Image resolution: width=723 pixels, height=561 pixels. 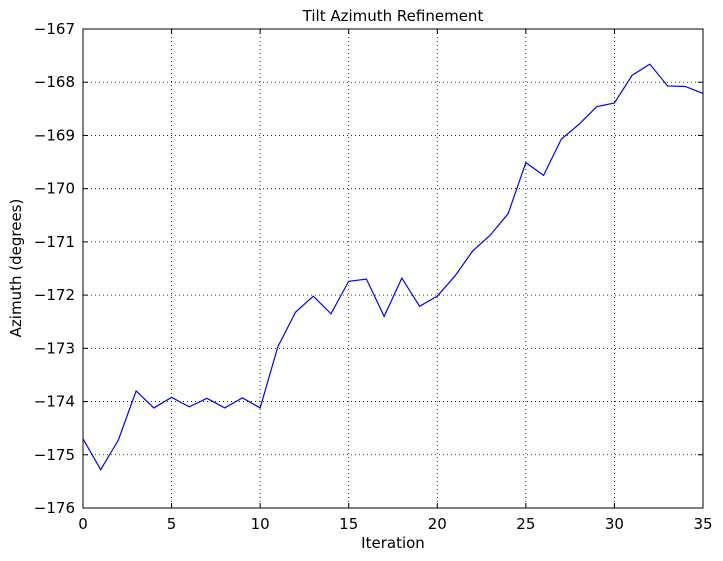 What do you see at coordinates (54, 508) in the screenshot?
I see `y-tick-label: −176` at bounding box center [54, 508].